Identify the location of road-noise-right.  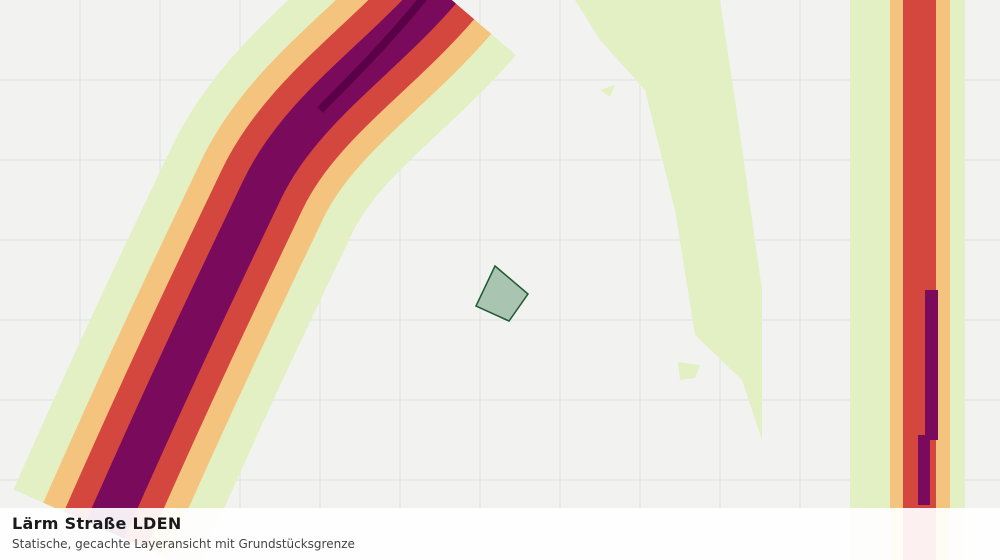
(907, 280).